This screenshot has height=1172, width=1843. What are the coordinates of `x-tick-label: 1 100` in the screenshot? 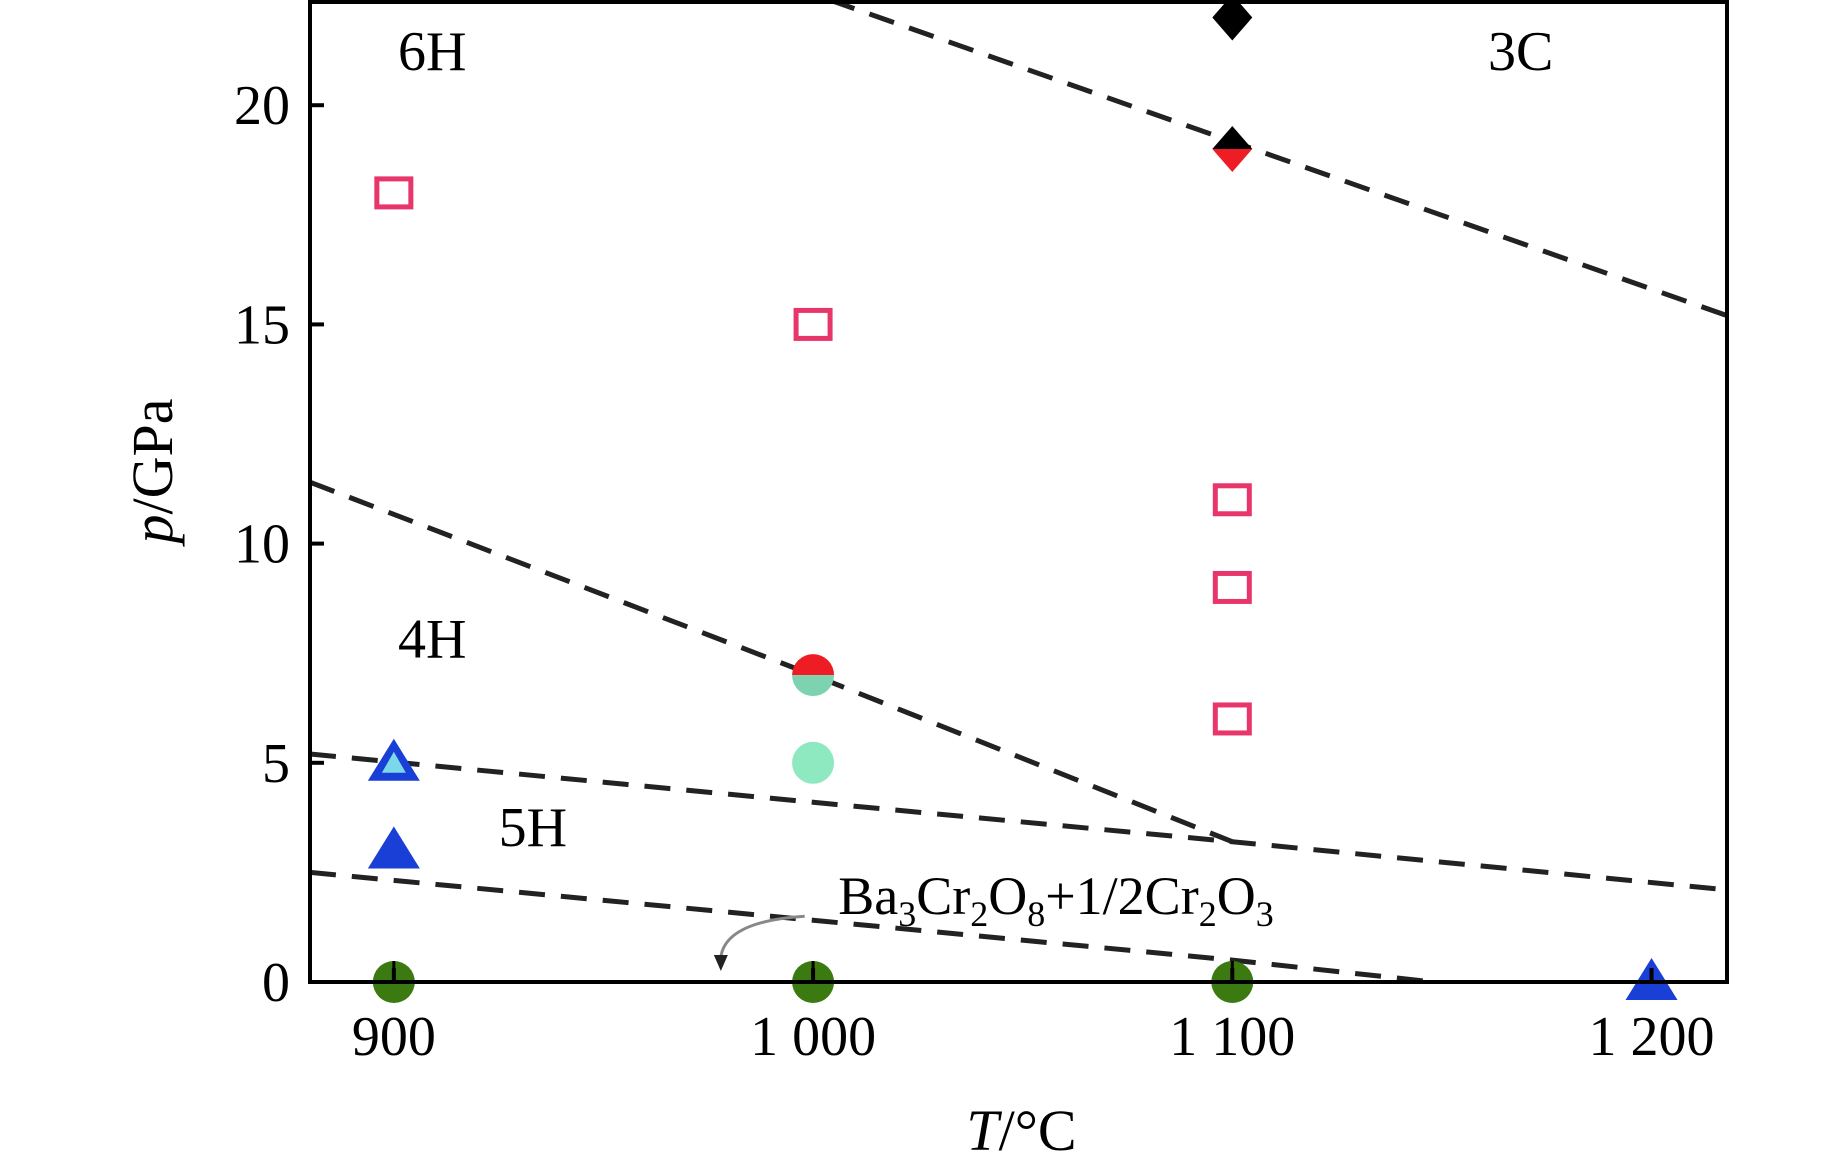 It's located at (1232, 1037).